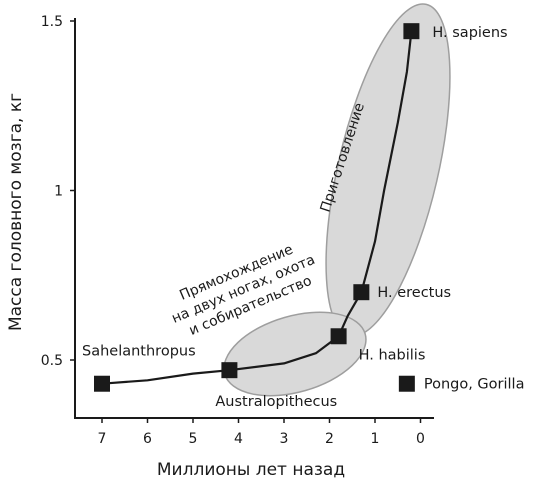 This screenshot has width=542, height=480. Describe the element at coordinates (16, 212) in the screenshot. I see `y-axis-title: Масса головного мозга, кг` at that location.